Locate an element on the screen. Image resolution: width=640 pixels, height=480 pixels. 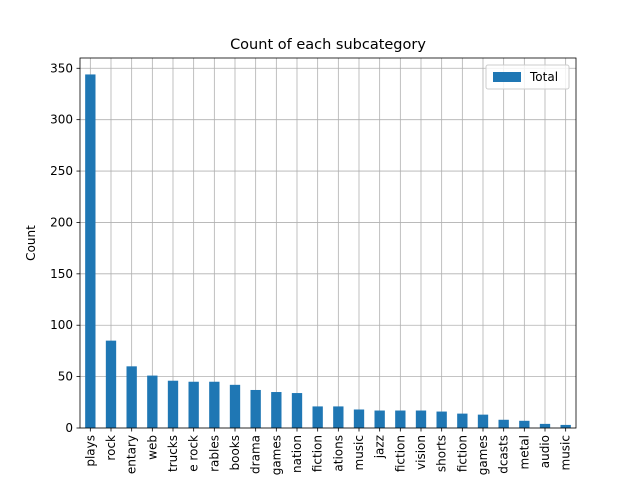
x-tick-label: plays is located at coordinates (90, 451).